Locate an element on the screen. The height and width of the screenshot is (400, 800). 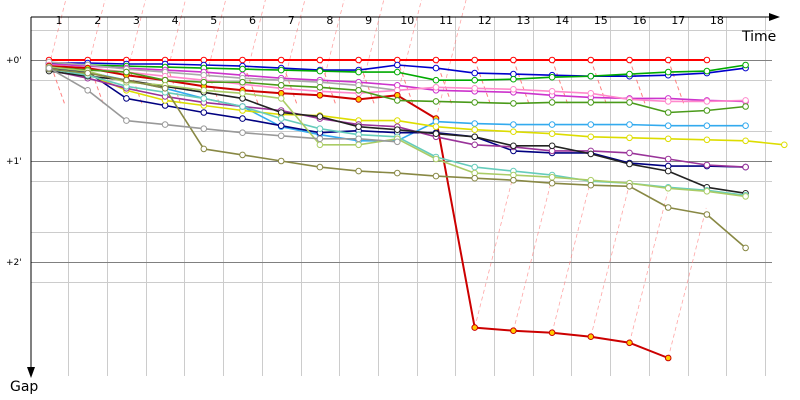
y-tick-label: +0' is located at coordinates (14, 61).